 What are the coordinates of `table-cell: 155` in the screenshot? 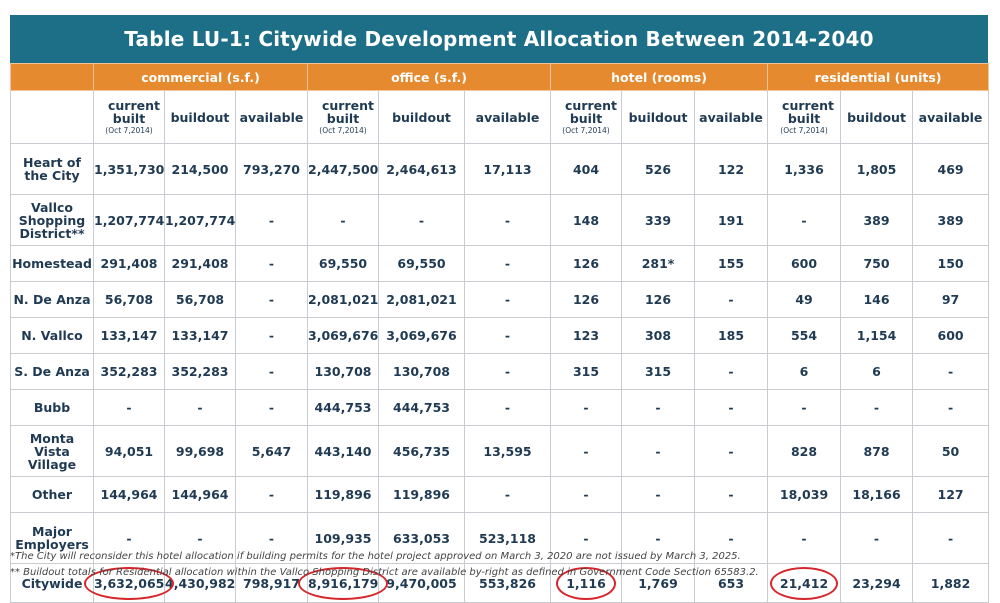 It's located at (731, 263).